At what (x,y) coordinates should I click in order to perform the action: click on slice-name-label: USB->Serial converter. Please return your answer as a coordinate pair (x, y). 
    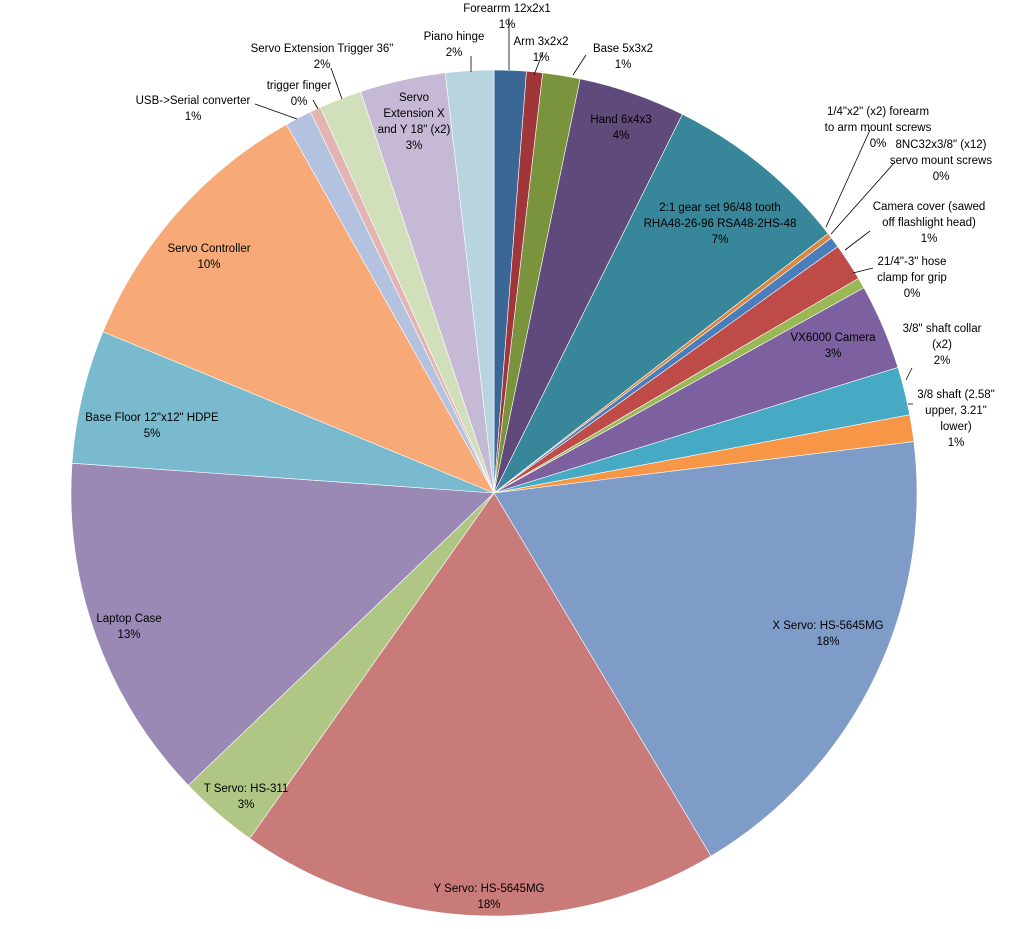
    Looking at the image, I should click on (193, 101).